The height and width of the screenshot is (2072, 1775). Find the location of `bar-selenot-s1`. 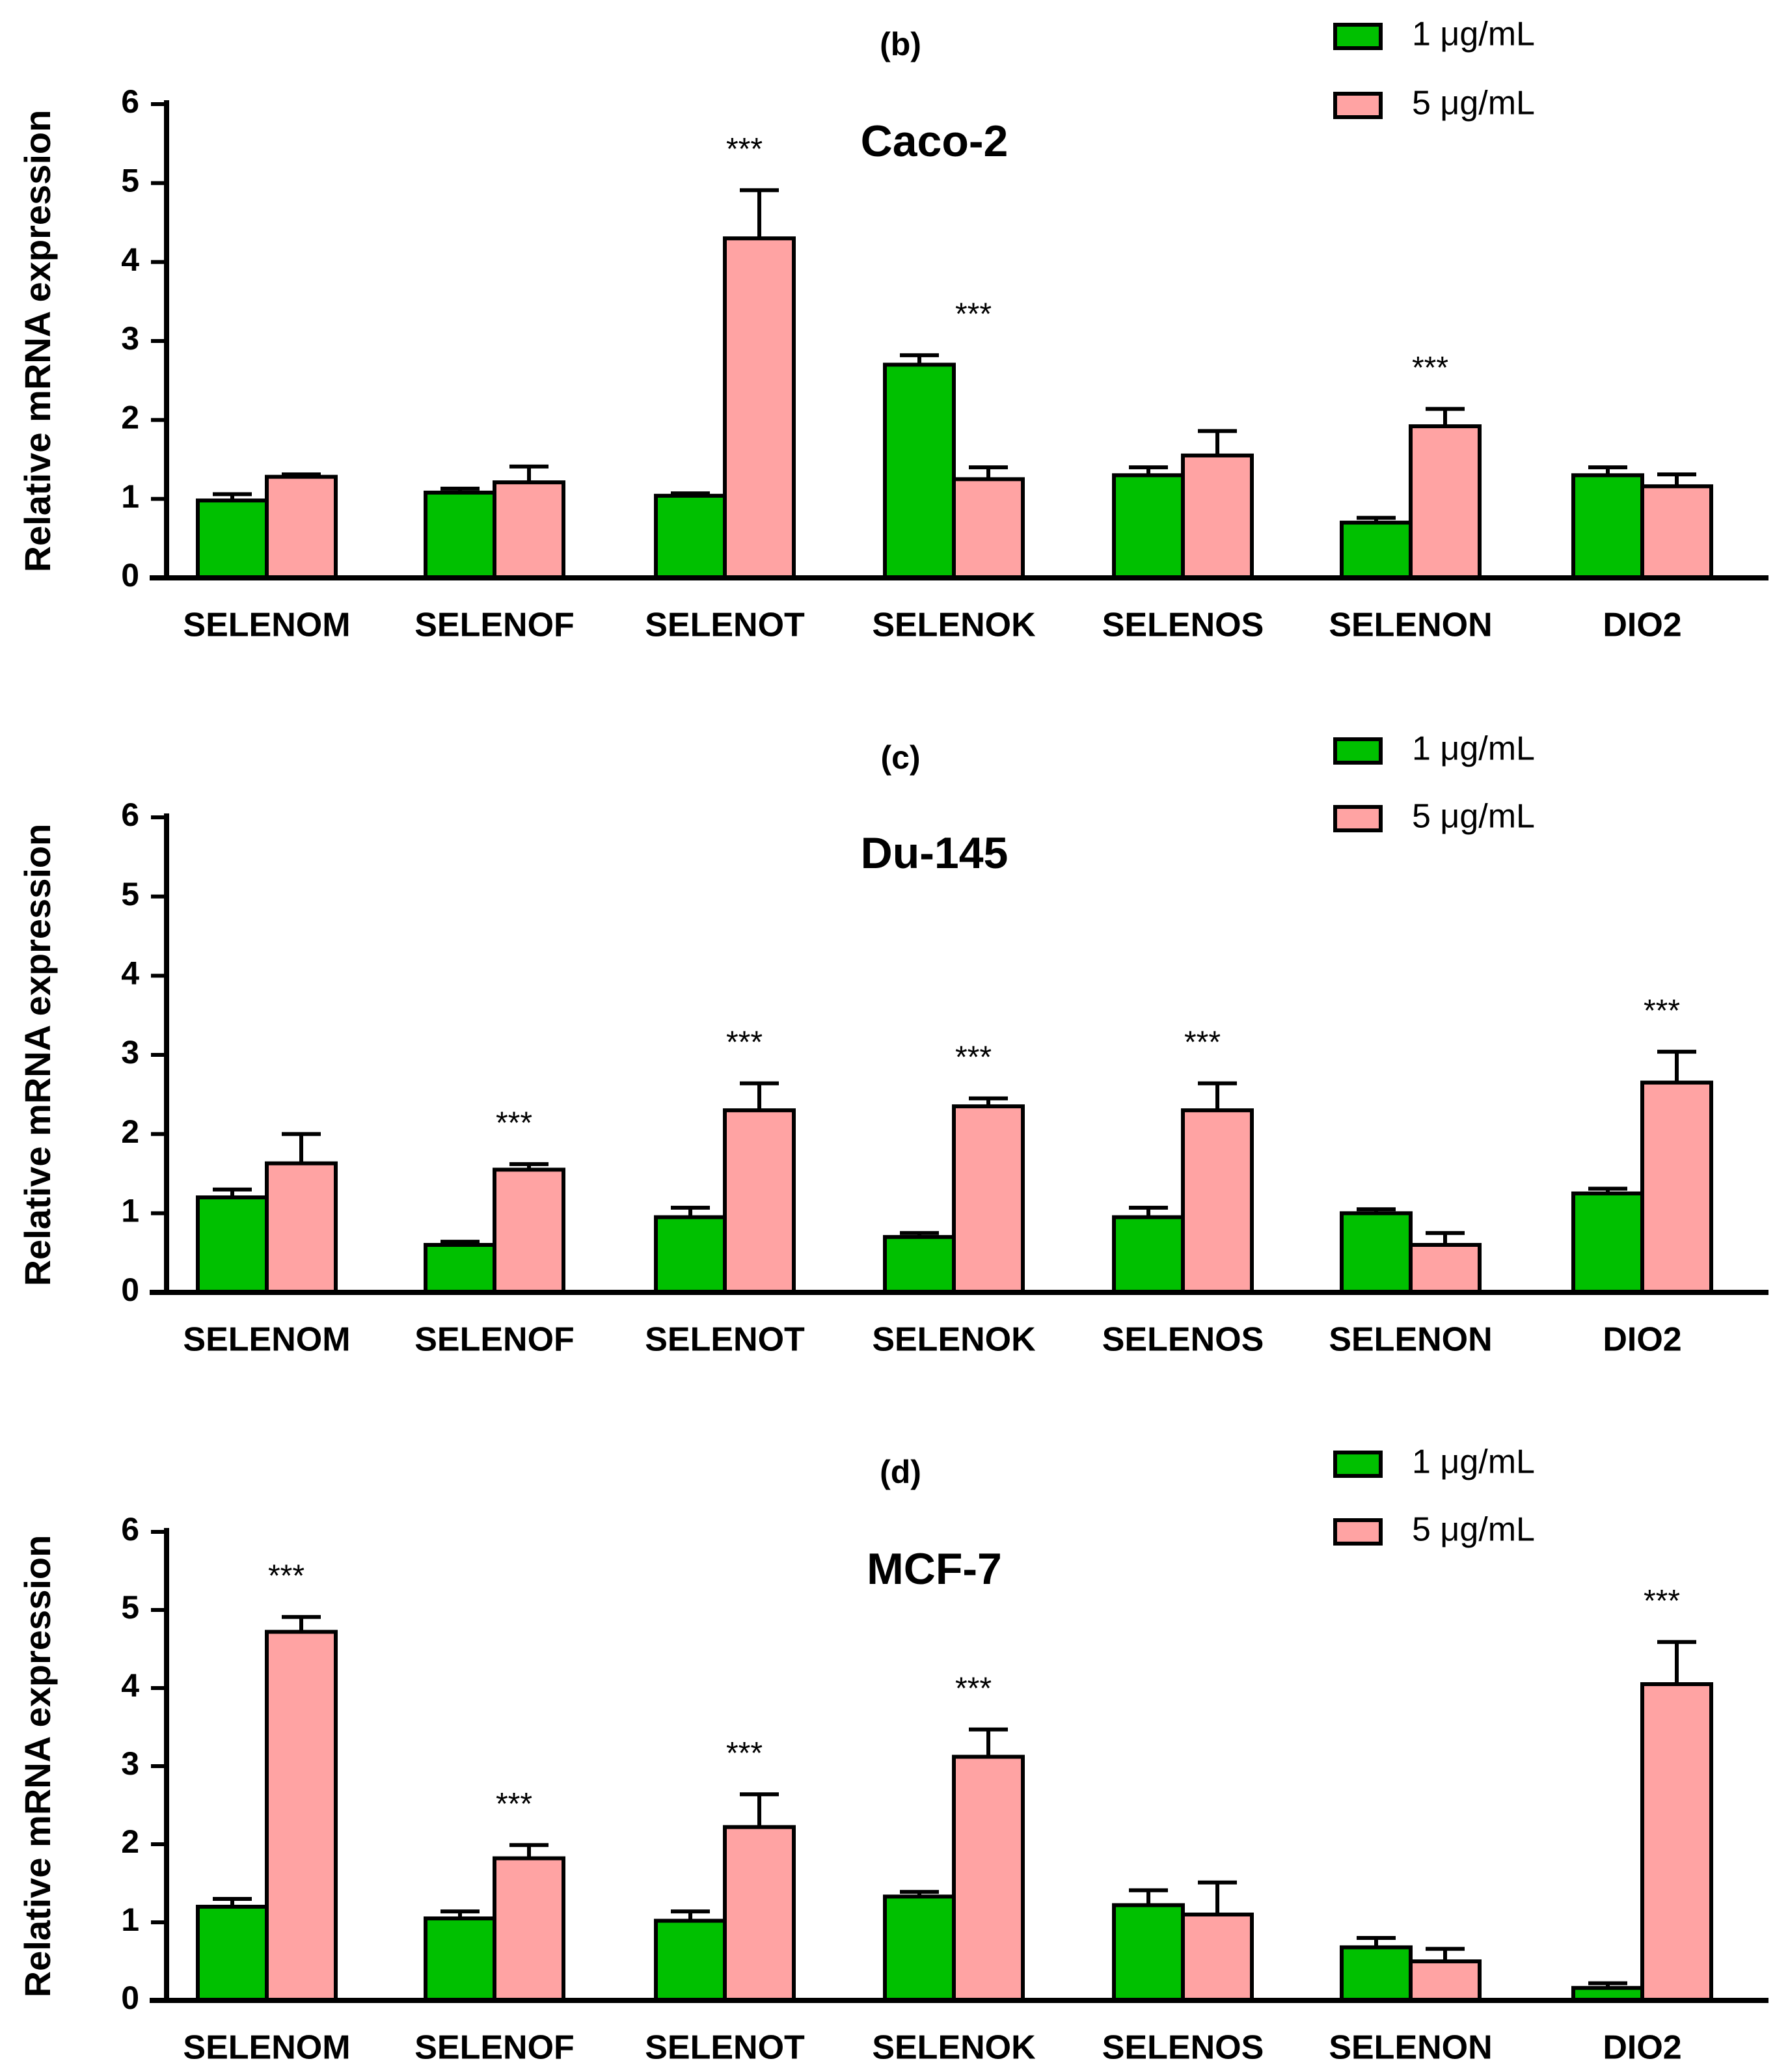

bar-selenot-s1 is located at coordinates (690, 1254).